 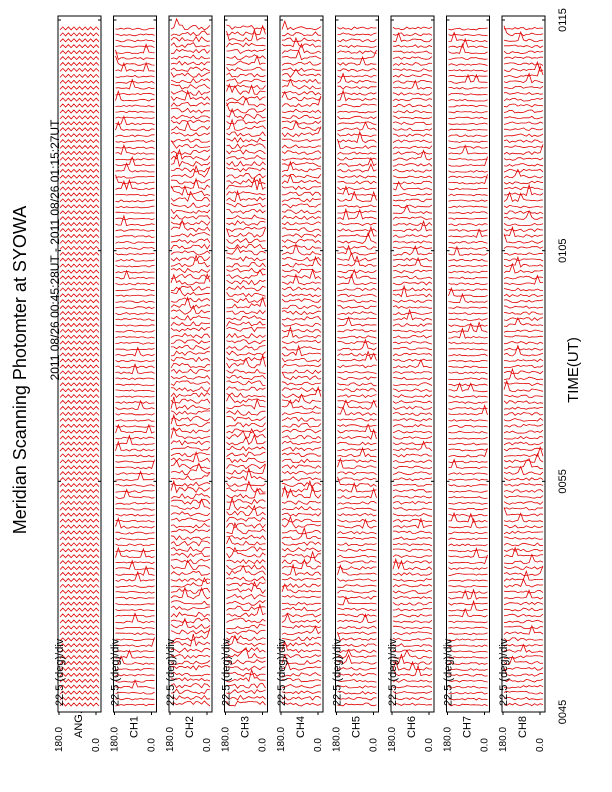 I want to click on y-tick-label: 0.0, so click(x=318, y=745).